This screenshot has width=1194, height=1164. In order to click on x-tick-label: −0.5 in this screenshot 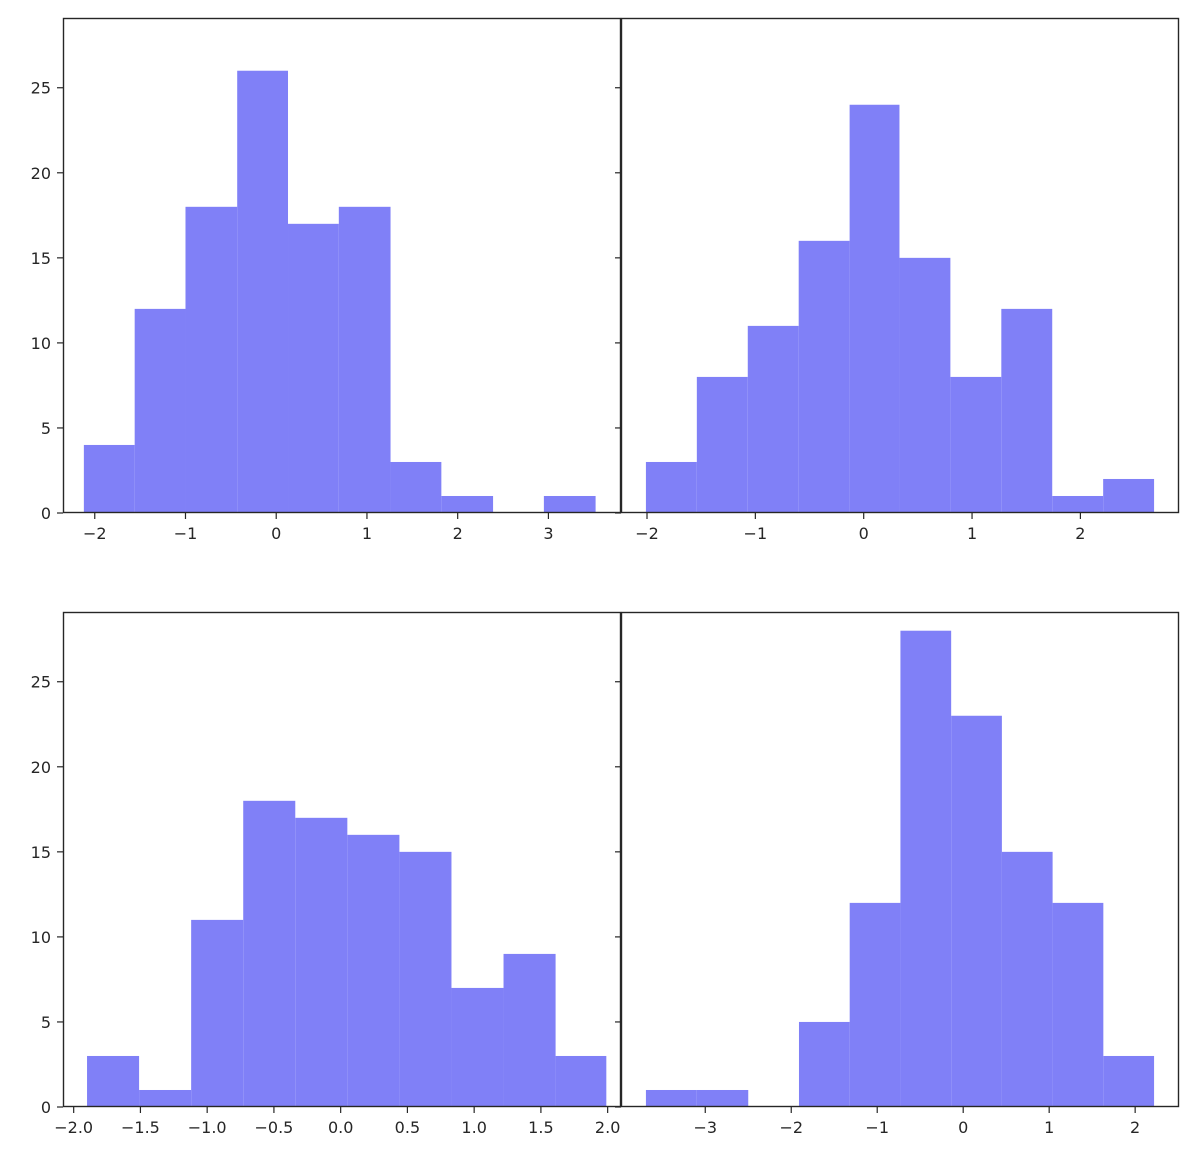, I will do `click(273, 1127)`.